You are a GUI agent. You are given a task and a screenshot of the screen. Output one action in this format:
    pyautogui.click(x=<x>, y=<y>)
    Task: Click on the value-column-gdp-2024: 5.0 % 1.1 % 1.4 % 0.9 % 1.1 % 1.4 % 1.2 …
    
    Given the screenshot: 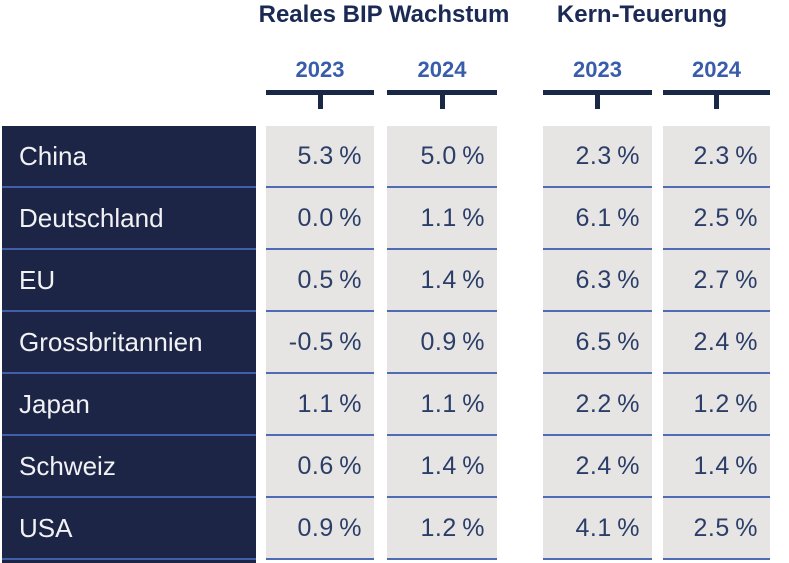 What is the action you would take?
    pyautogui.click(x=442, y=343)
    